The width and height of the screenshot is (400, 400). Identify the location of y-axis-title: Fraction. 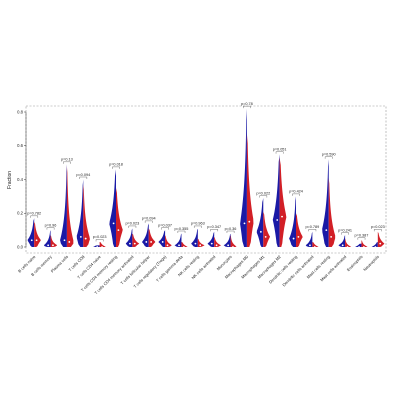
(10, 180).